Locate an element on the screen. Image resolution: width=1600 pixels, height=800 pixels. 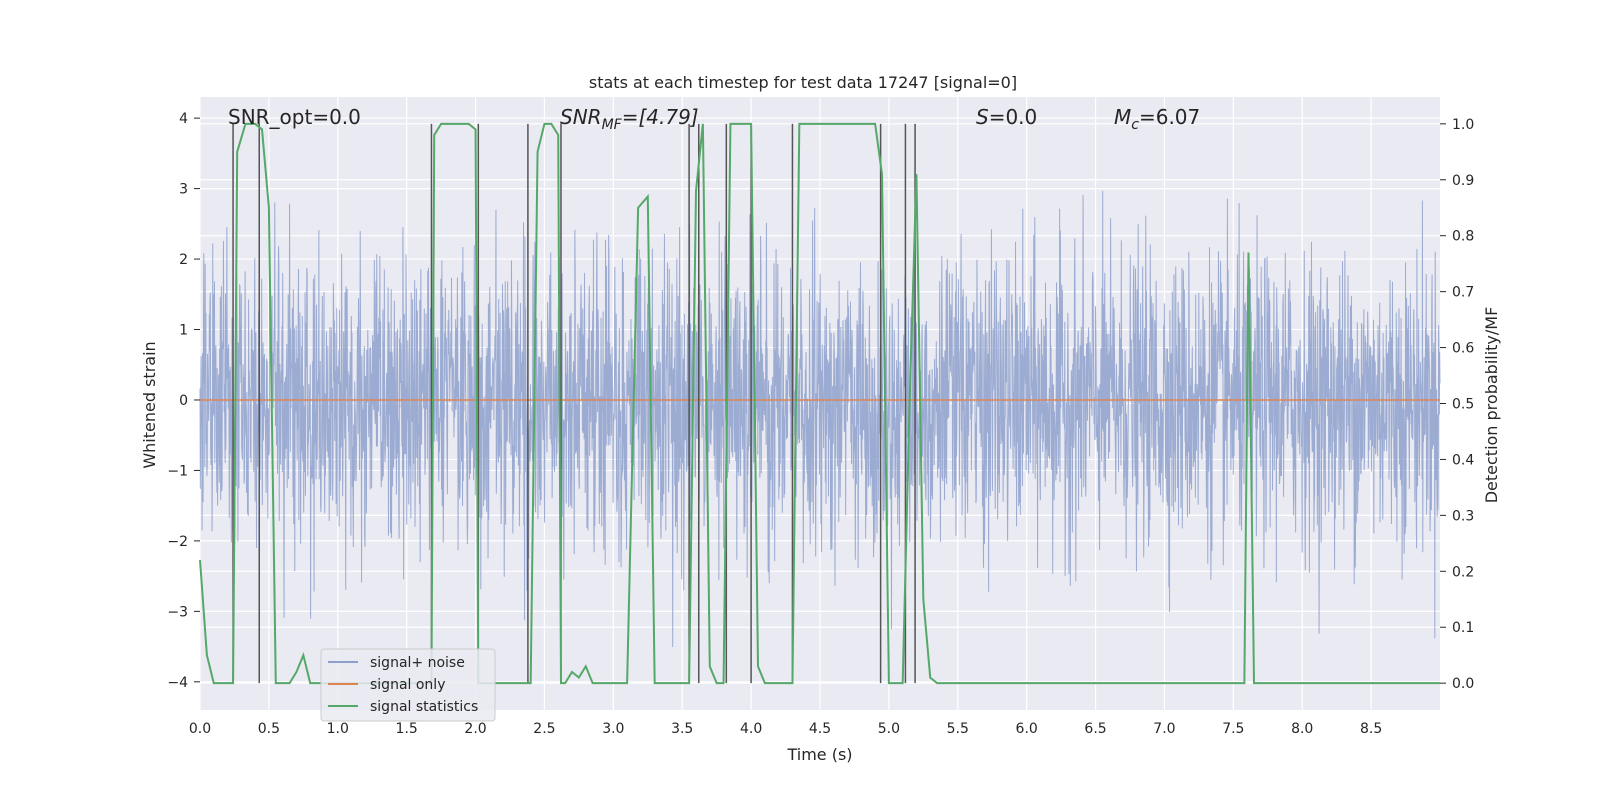
x-tick-label-12: 6.0 is located at coordinates (1027, 729).